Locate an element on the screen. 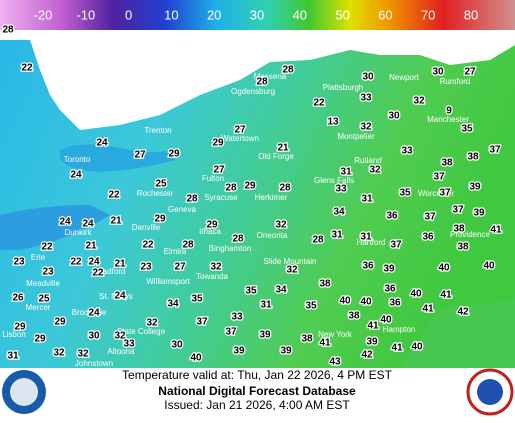 This screenshot has height=423, width=515. city-label: Meadville is located at coordinates (43, 283).